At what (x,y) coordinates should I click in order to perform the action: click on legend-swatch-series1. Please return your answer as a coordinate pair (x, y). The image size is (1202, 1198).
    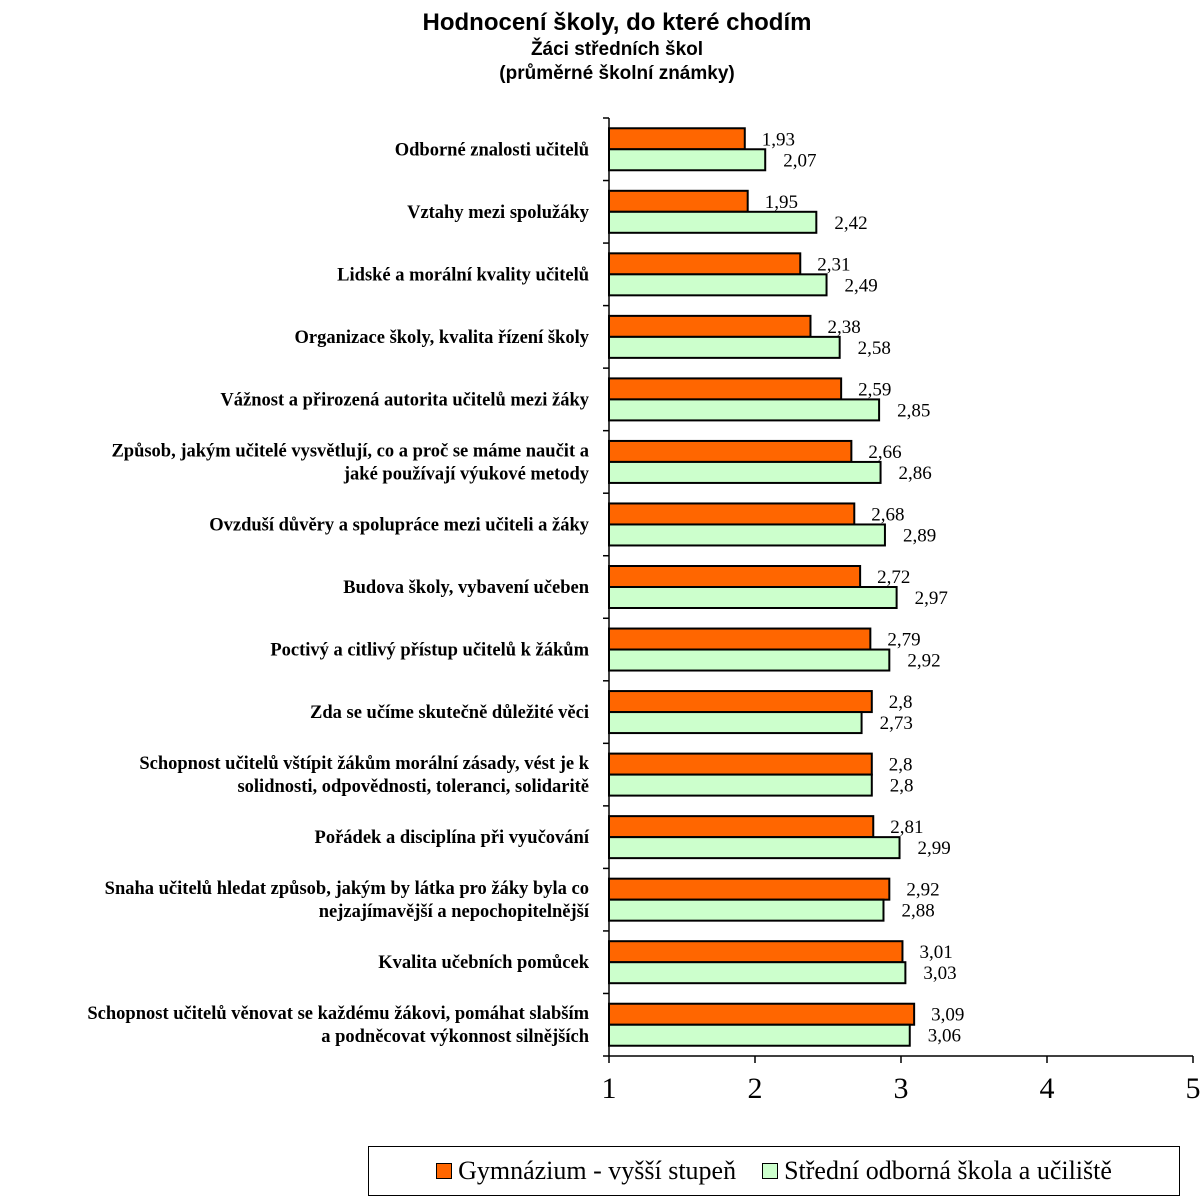
    Looking at the image, I should click on (444, 1171).